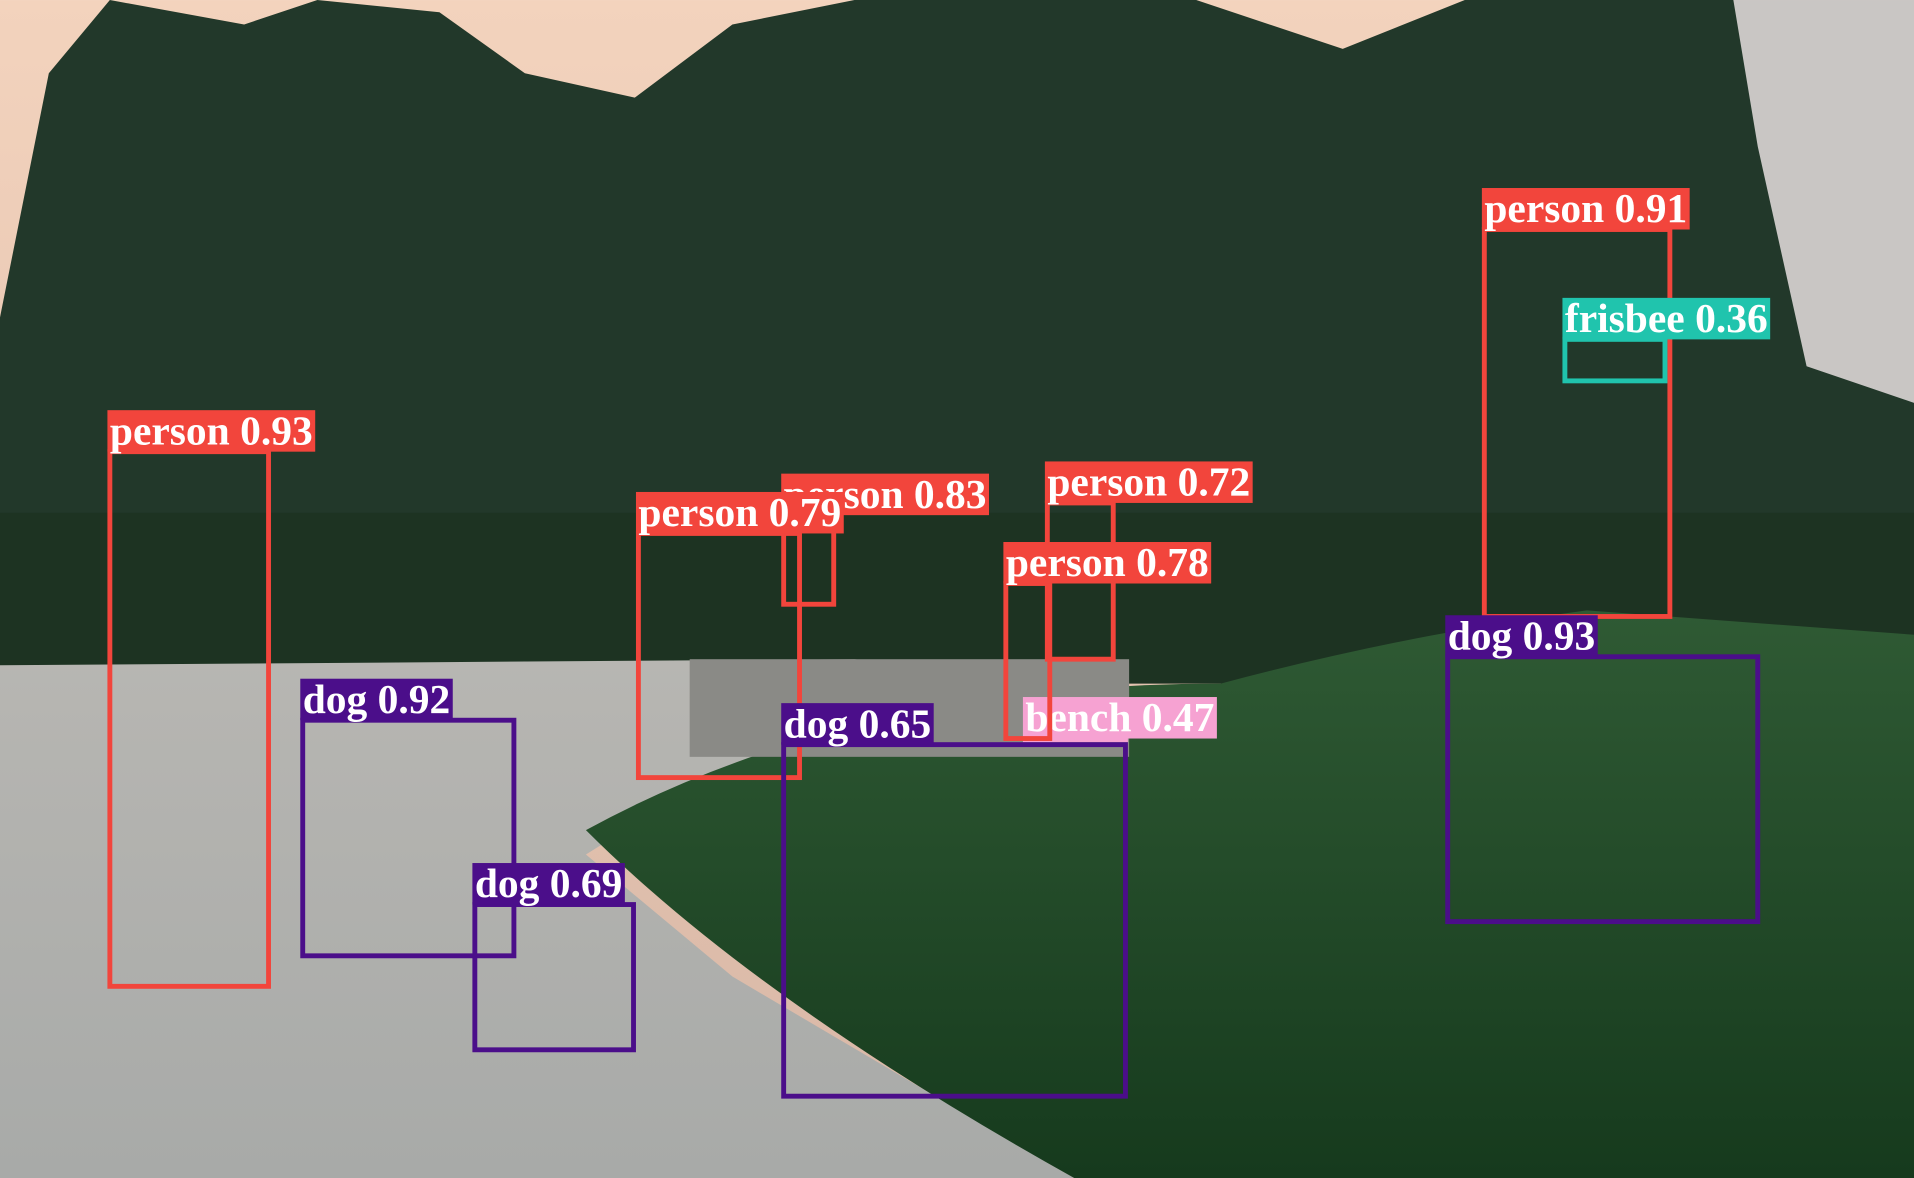 This screenshot has width=1914, height=1178. I want to click on detection-label: dog 0.92, so click(376, 699).